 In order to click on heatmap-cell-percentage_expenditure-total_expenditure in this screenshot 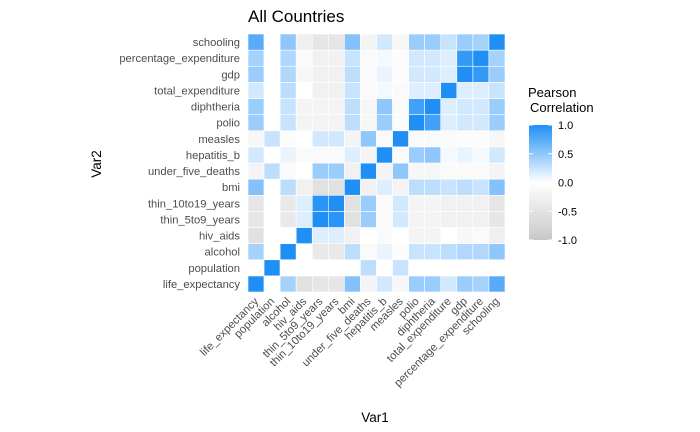, I will do `click(481, 90)`.